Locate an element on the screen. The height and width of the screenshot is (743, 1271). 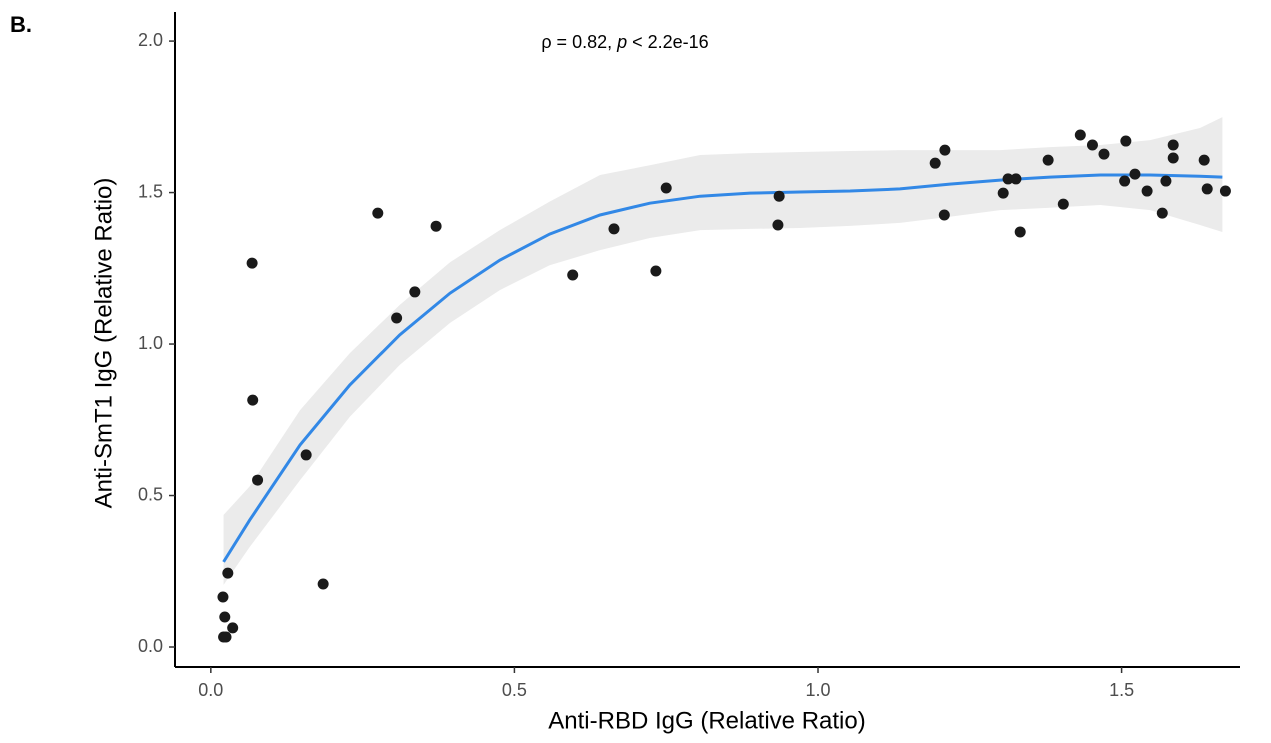
annotation-part: p is located at coordinates (621, 42).